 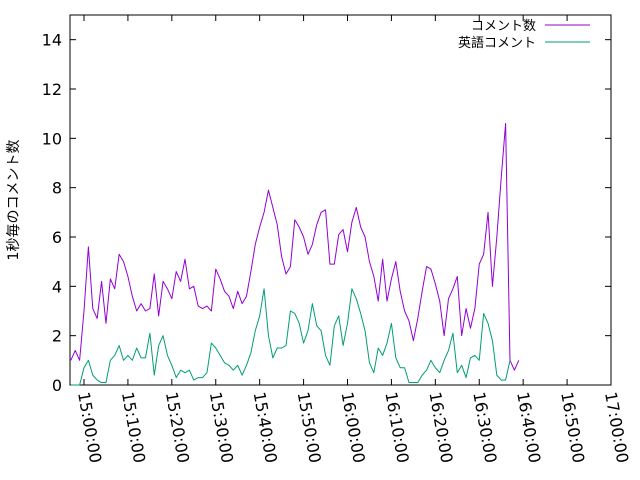 What do you see at coordinates (353, 427) in the screenshot?
I see `x-tick-label: 16:00:00` at bounding box center [353, 427].